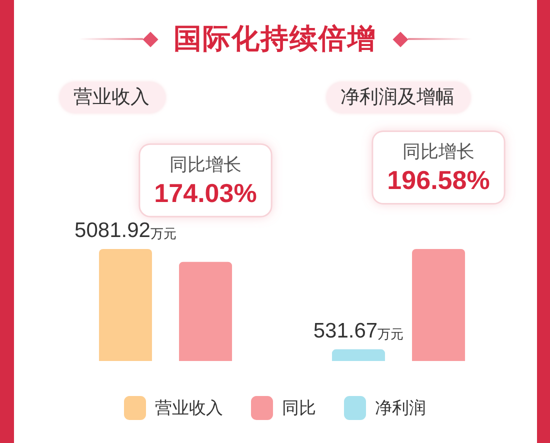 The height and width of the screenshot is (443, 550). I want to click on legend-label: 同比, so click(299, 408).